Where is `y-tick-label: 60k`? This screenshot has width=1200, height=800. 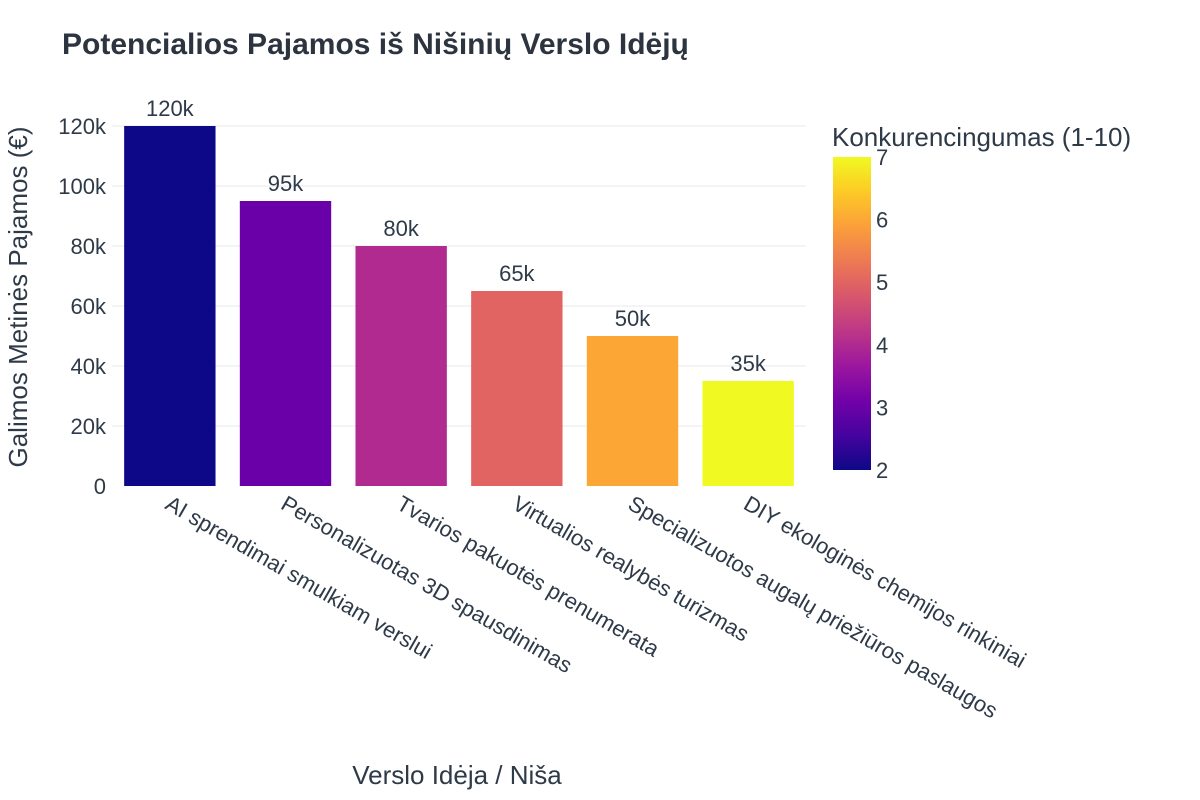 y-tick-label: 60k is located at coordinates (89, 306).